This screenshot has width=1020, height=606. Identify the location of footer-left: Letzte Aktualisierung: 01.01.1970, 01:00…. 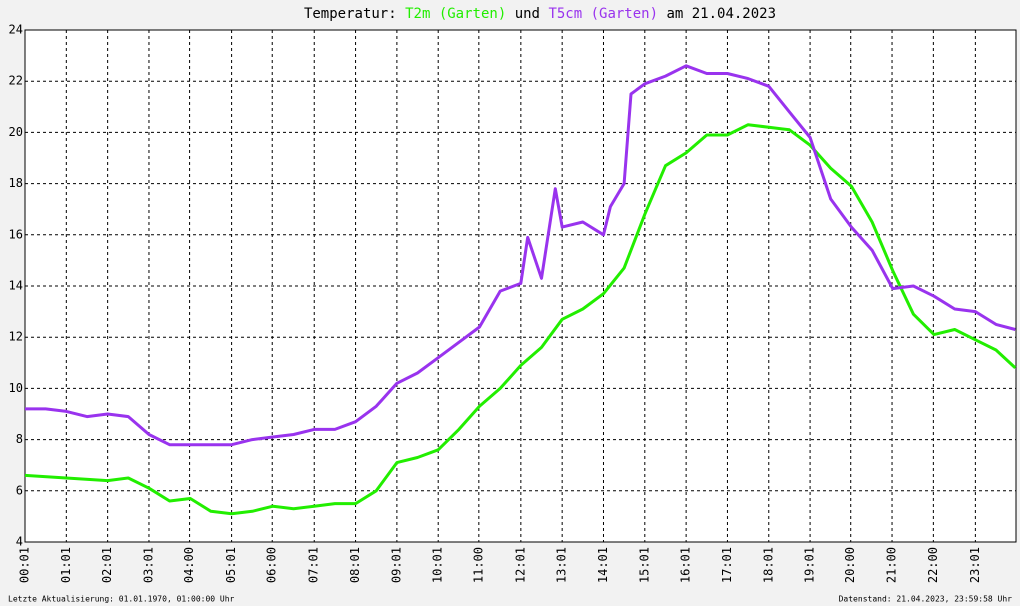
(121, 599).